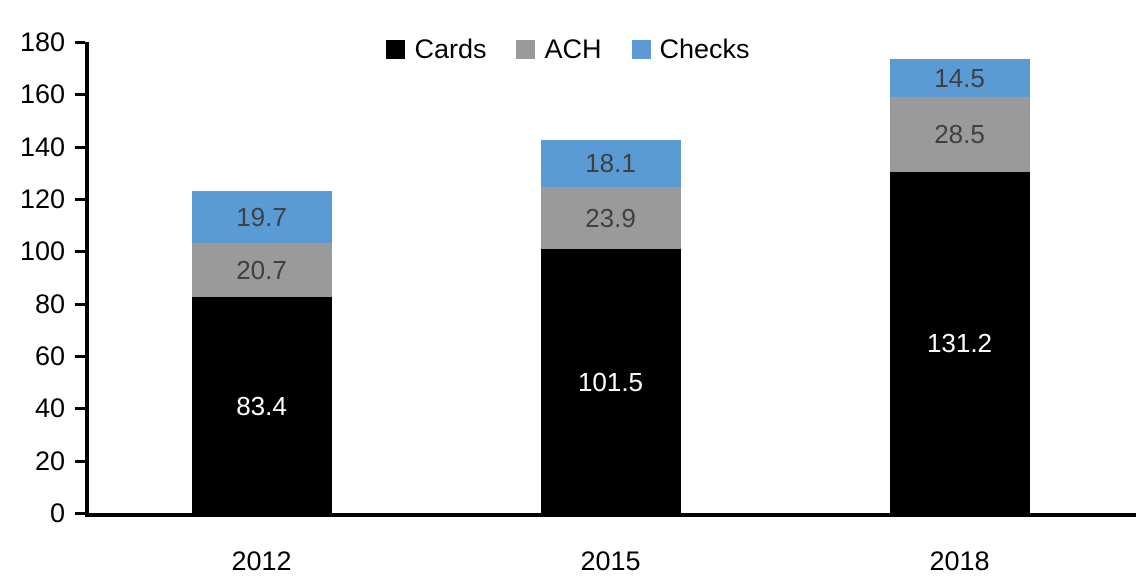 The width and height of the screenshot is (1136, 588). I want to click on legend-label: ACH, so click(573, 49).